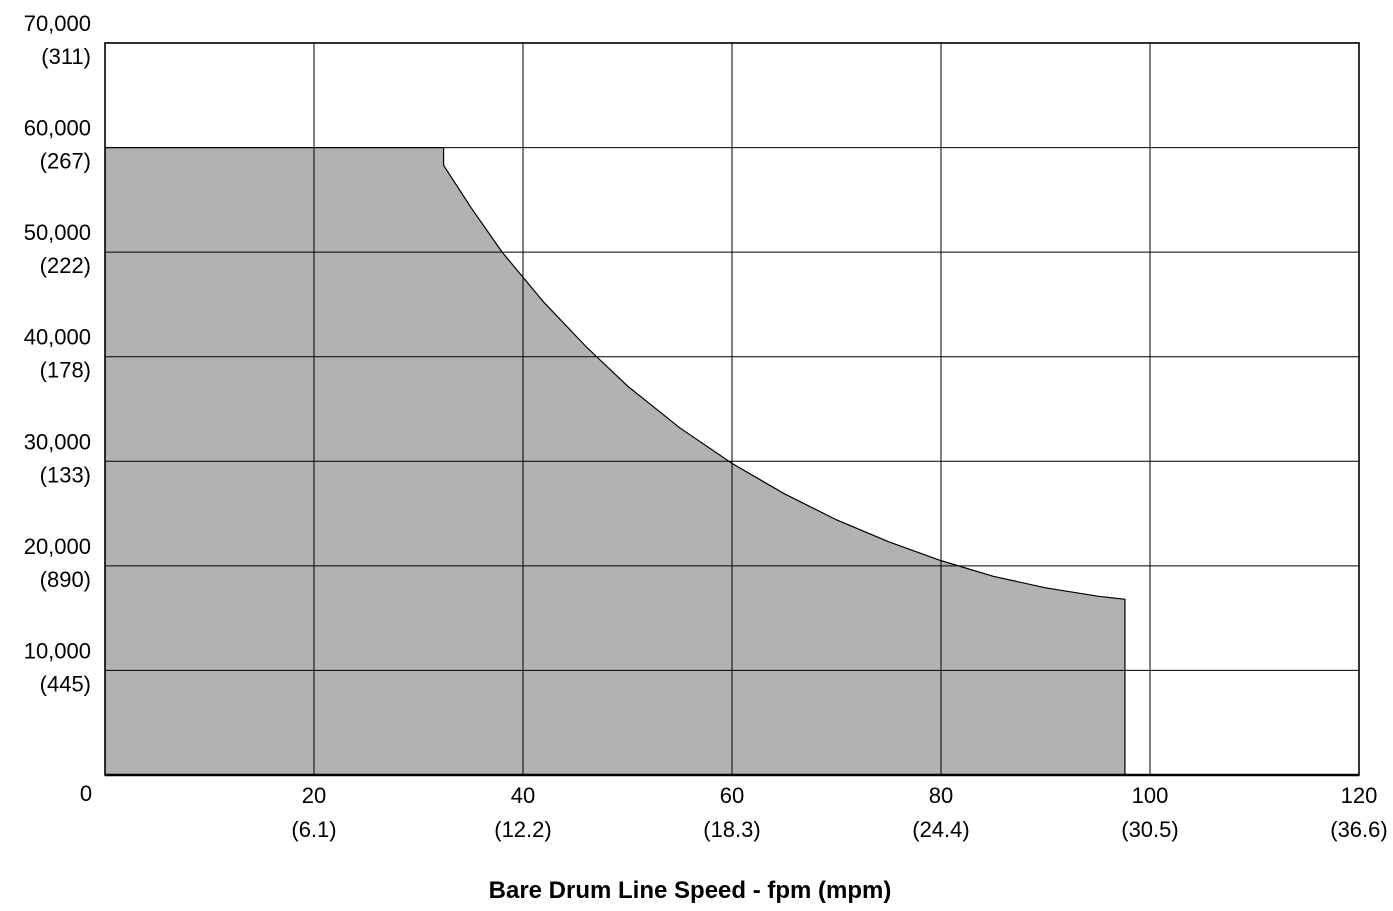 The image size is (1393, 911). What do you see at coordinates (731, 829) in the screenshot?
I see `x-tick-sublabel-60: (18.3)` at bounding box center [731, 829].